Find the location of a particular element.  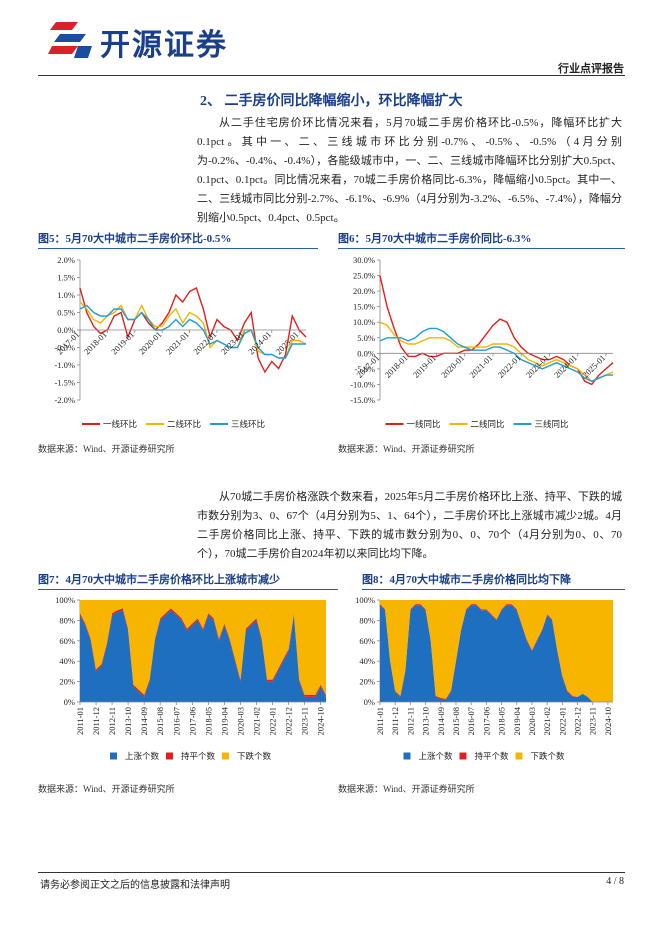

y-tick-label: -10.0% is located at coordinates (362, 384).